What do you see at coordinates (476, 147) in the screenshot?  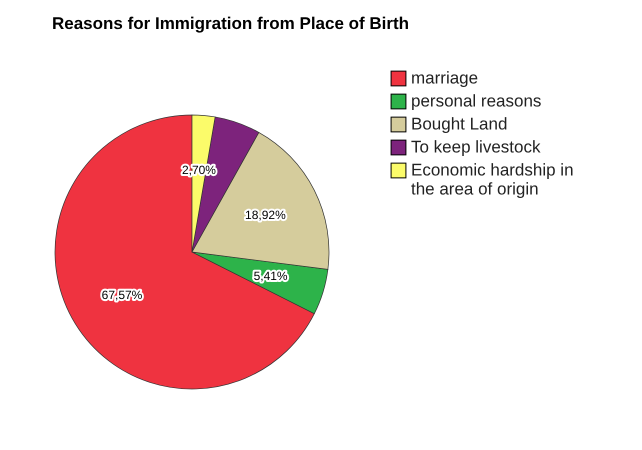 I see `legend-label: To keep livestock` at bounding box center [476, 147].